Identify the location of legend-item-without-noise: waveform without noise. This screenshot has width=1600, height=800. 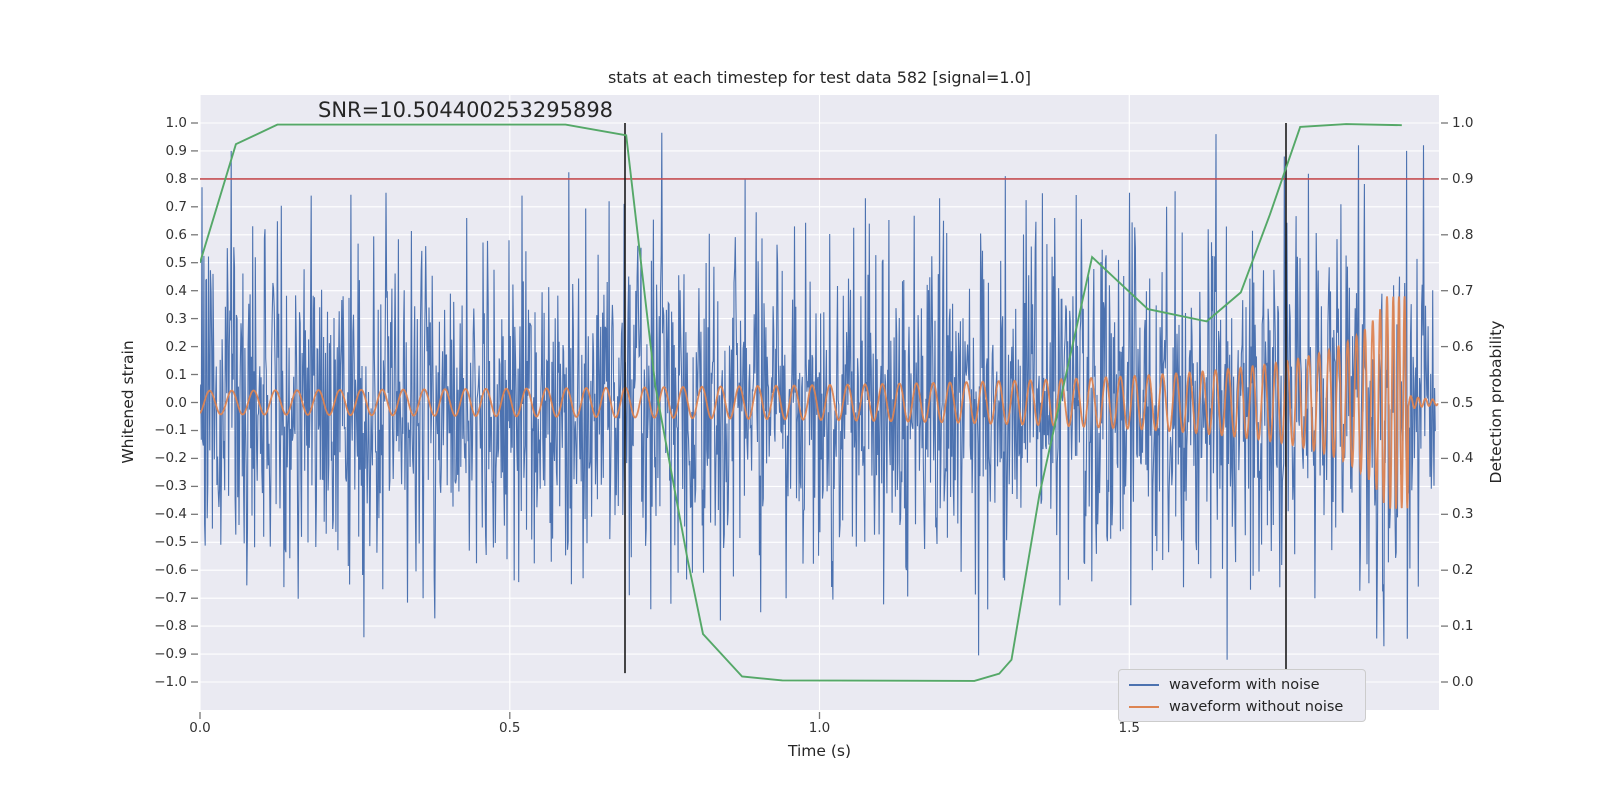
(1242, 706).